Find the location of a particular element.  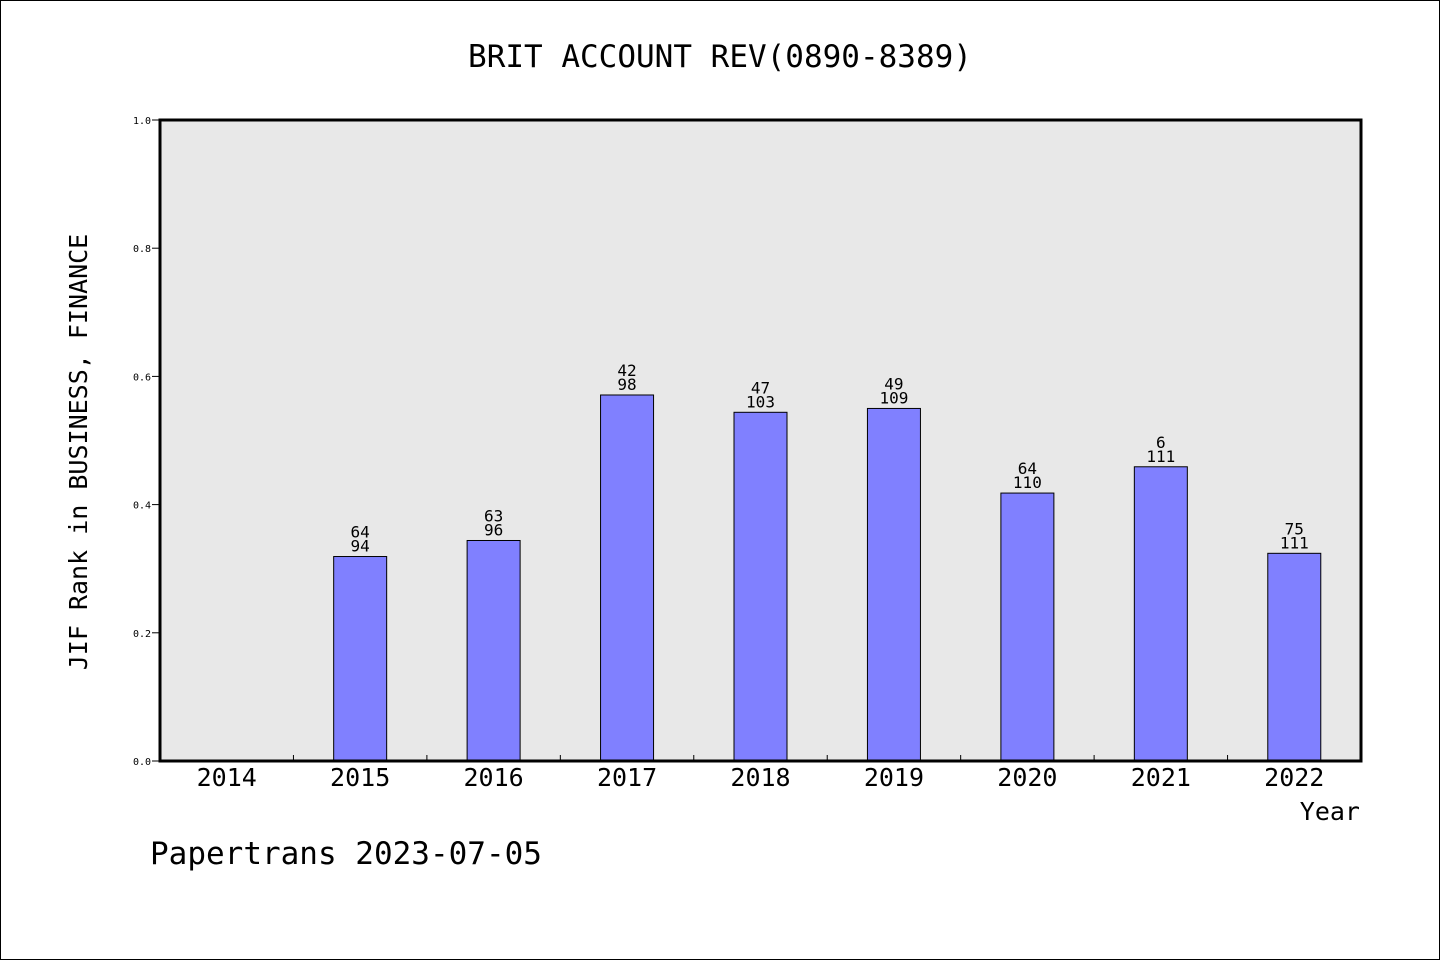

x-tick-label: 2016 is located at coordinates (494, 777).